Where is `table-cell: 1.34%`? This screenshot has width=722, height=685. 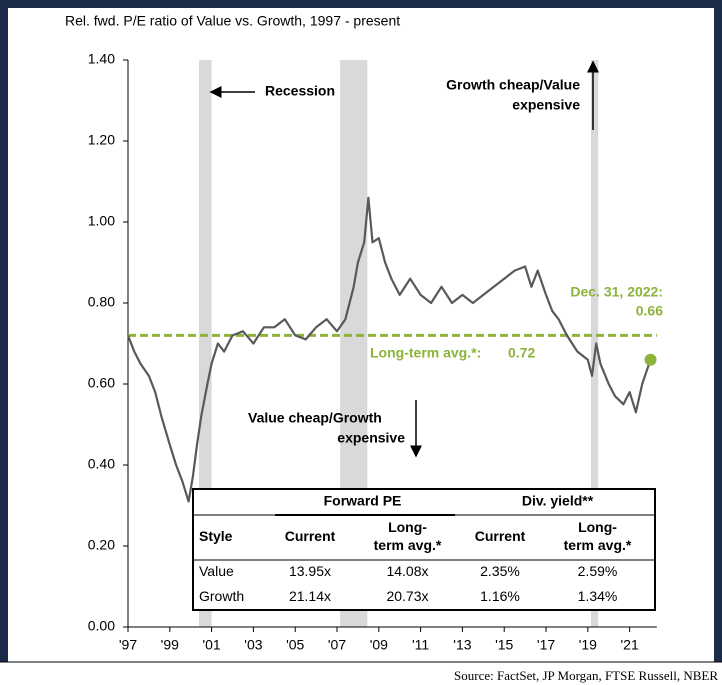 table-cell: 1.34% is located at coordinates (598, 596).